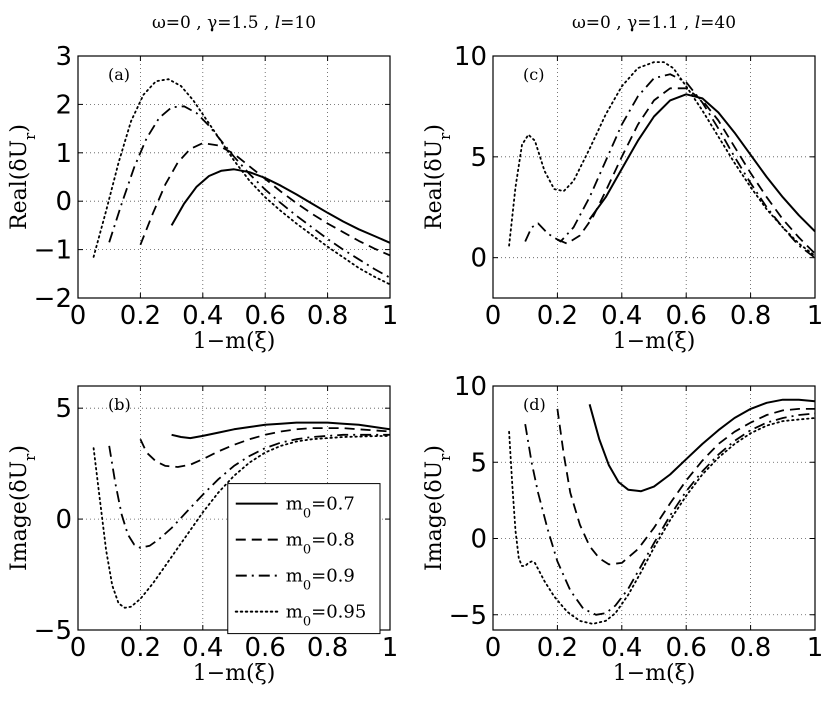 The image size is (830, 708). I want to click on column-title: ω=0 , γ=1.5 , l=10, so click(234, 23).